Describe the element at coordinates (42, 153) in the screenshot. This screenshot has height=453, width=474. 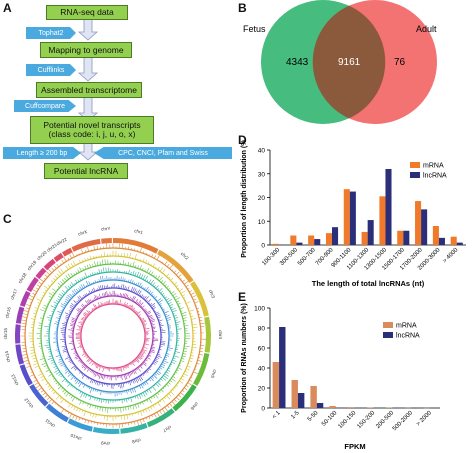
I see `filter-length: Length ≥ 200 bp` at that location.